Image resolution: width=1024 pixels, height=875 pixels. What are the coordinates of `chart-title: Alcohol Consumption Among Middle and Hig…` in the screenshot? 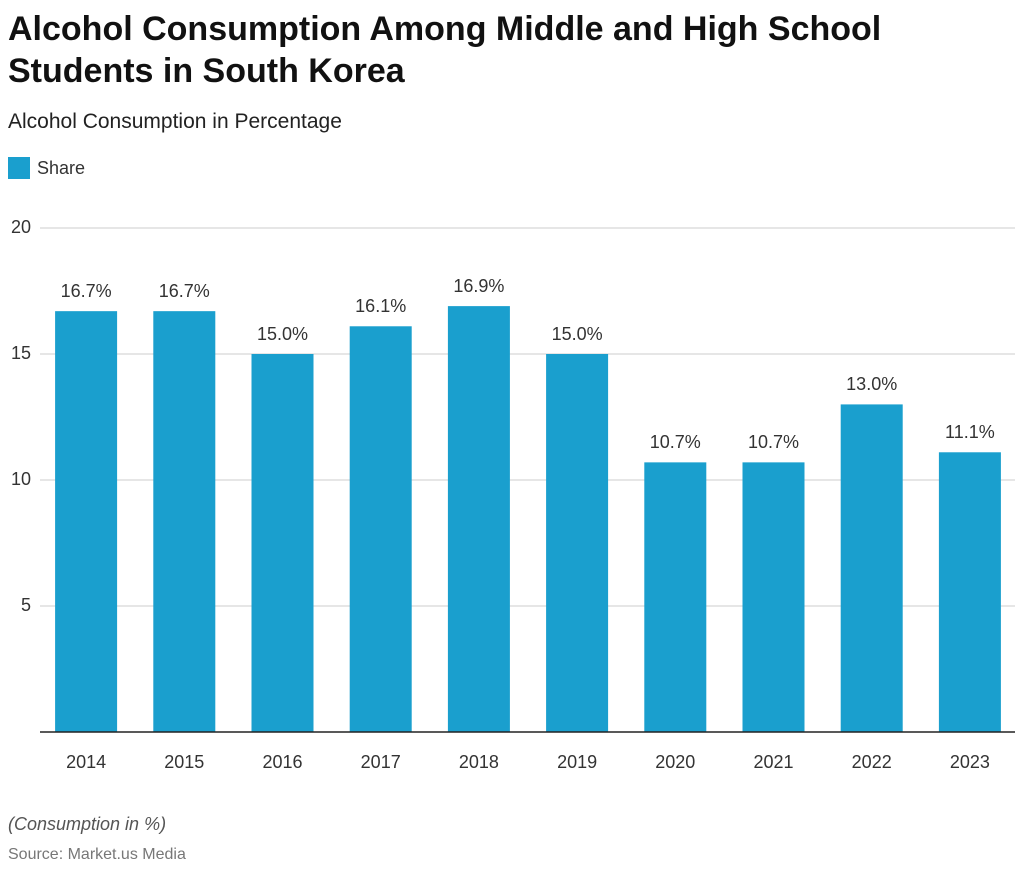 It's located at (445, 50).